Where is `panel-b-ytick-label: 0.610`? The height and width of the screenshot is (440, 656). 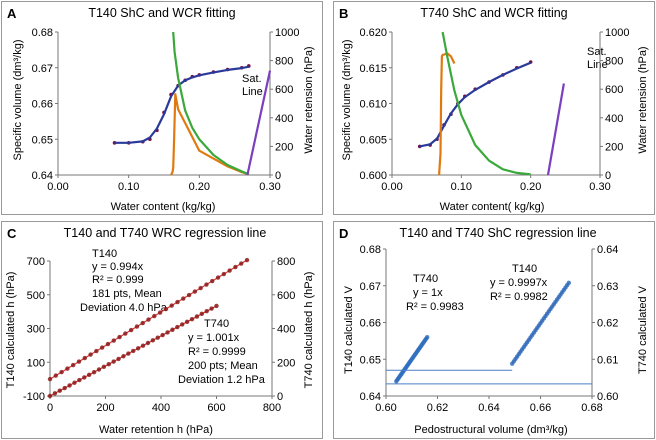 panel-b-ytick-label: 0.610 is located at coordinates (373, 105).